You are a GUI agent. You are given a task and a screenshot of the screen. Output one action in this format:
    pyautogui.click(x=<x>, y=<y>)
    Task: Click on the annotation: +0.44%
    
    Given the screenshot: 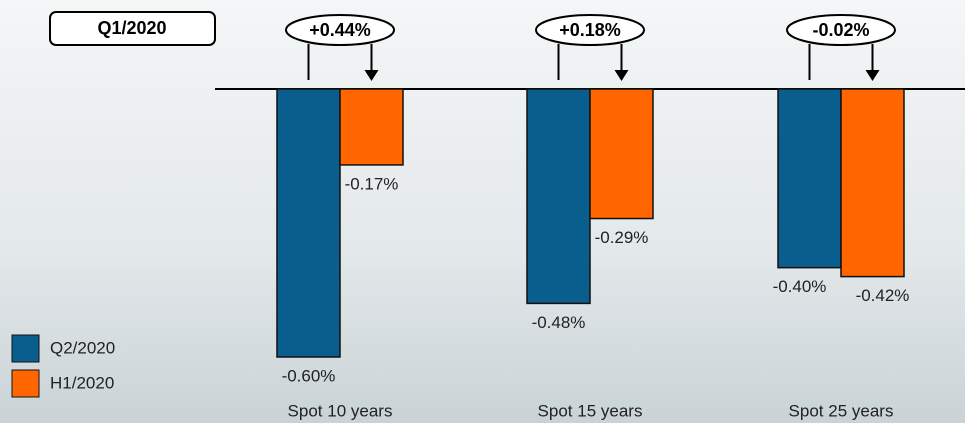 What is the action you would take?
    pyautogui.click(x=340, y=30)
    